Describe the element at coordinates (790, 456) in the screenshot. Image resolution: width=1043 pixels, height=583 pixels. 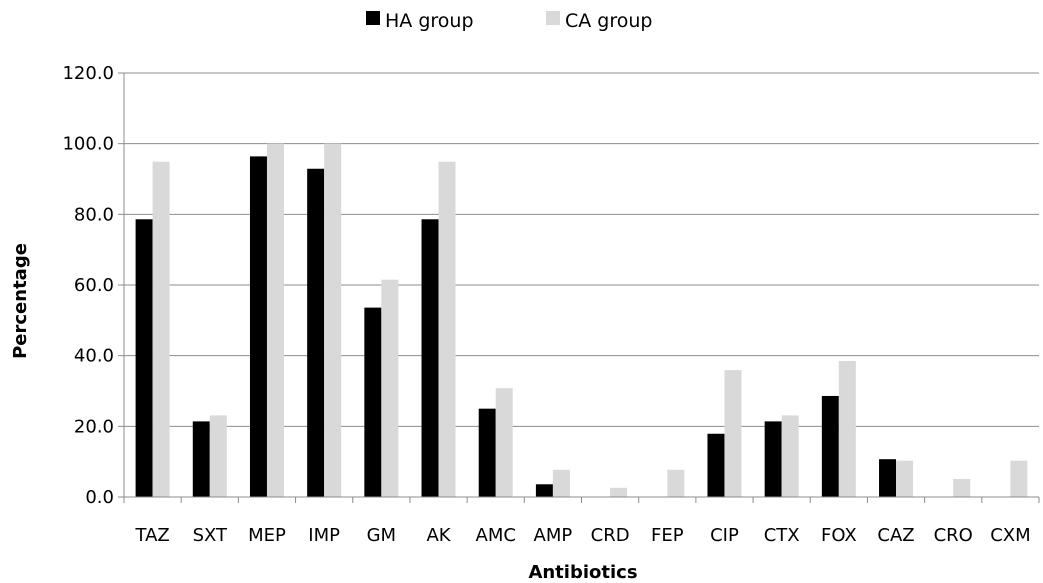
I see `bar-ca-group-ctx` at that location.